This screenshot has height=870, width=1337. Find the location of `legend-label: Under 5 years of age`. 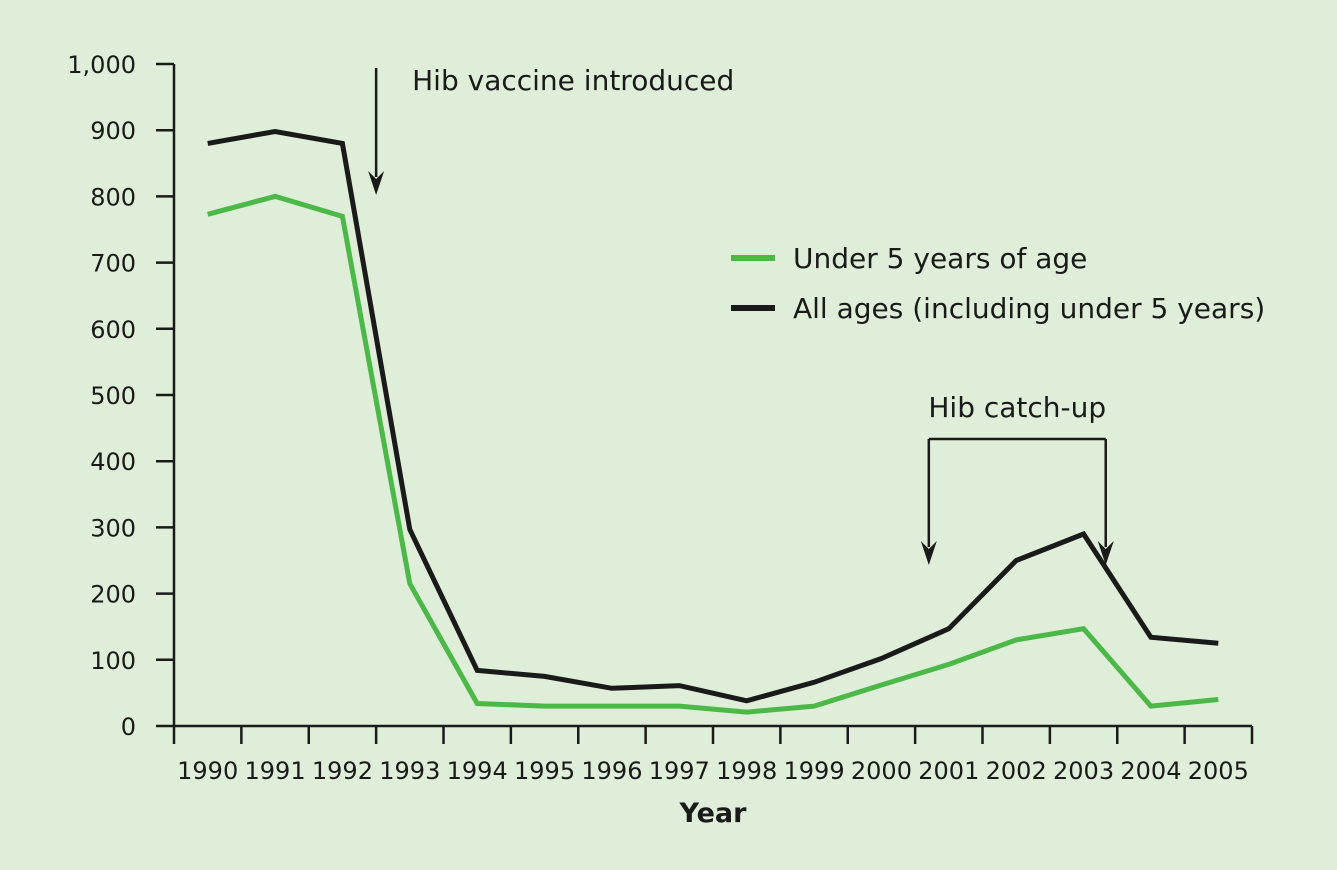

legend-label: Under 5 years of age is located at coordinates (940, 258).